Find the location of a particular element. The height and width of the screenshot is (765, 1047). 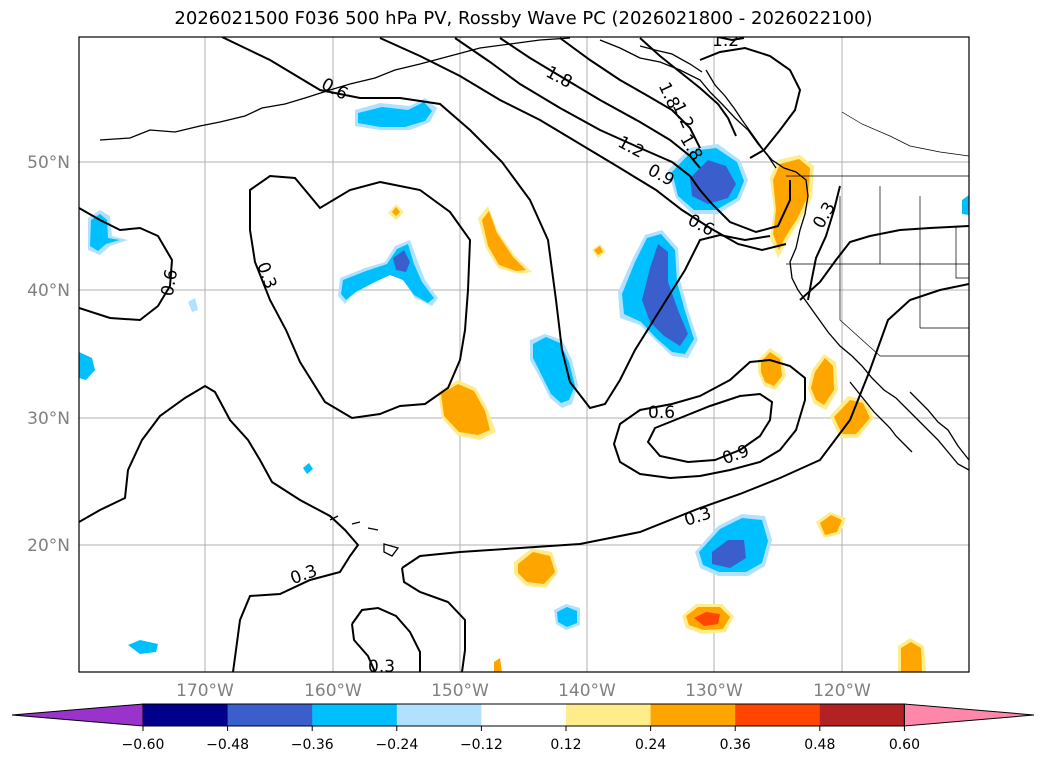

colorbar-tick-label: −0.36 is located at coordinates (312, 745).